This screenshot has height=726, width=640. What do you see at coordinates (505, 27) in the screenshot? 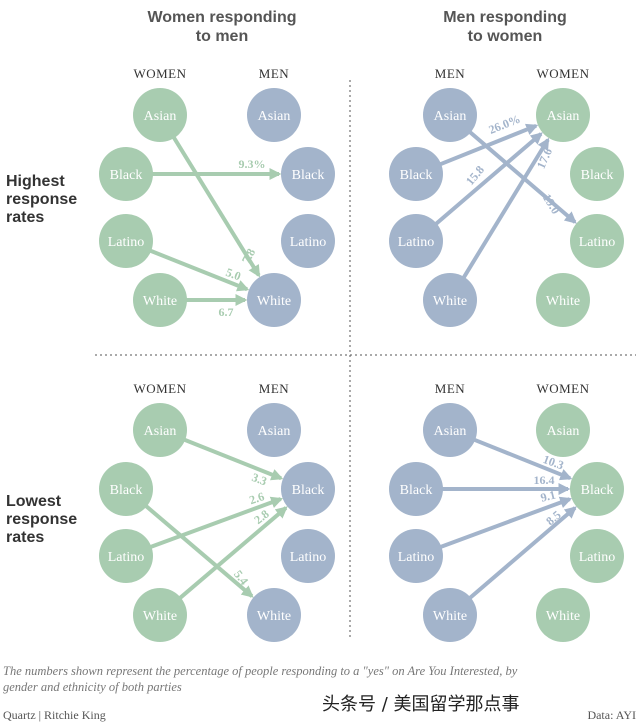
I see `header-men-responding: Men responding to women` at bounding box center [505, 27].